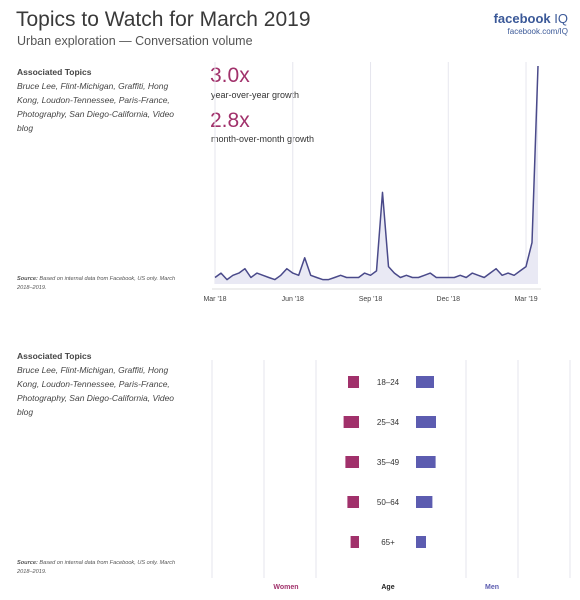 The height and width of the screenshot is (600, 580). What do you see at coordinates (449, 299) in the screenshot?
I see `x-tick-label: Dec '18` at bounding box center [449, 299].